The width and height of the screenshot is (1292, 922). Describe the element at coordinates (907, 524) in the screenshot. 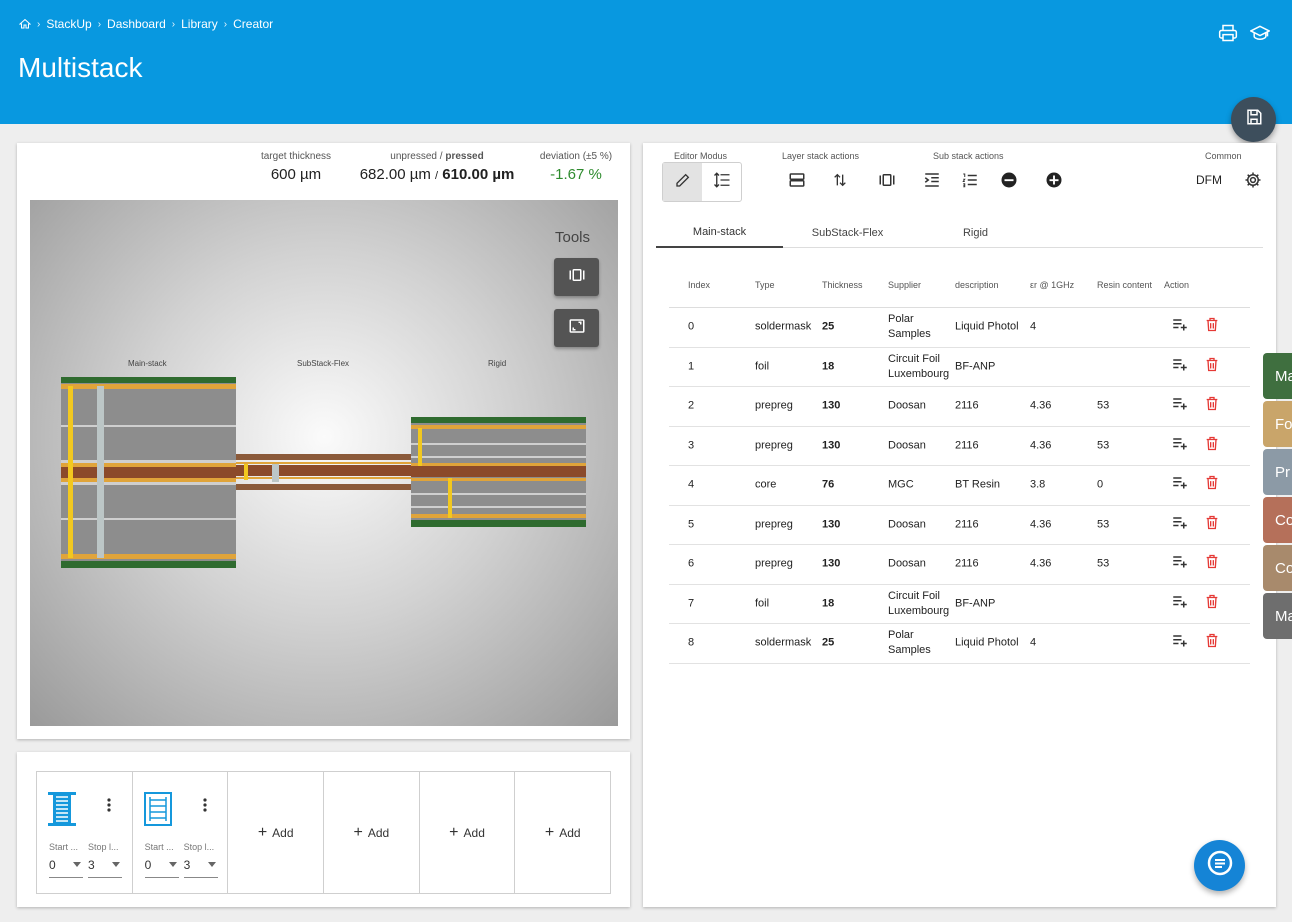

I see `cell-supplier: Doosan` at that location.